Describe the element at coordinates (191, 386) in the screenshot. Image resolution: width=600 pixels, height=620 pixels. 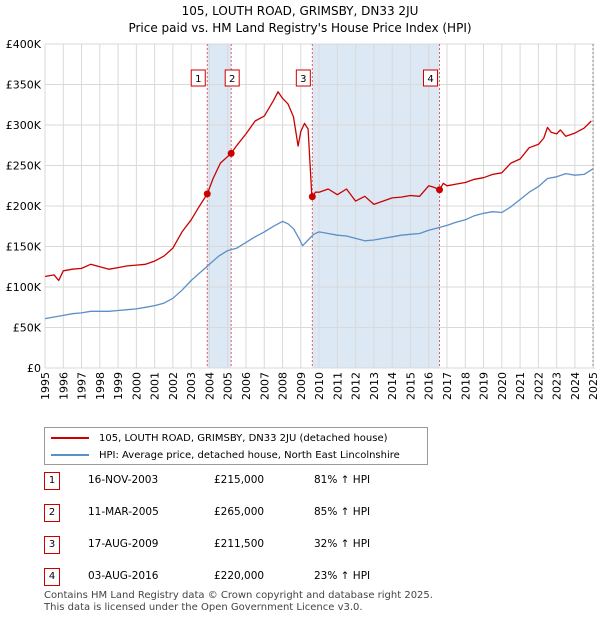
I see `x-tick-label: 2003` at that location.